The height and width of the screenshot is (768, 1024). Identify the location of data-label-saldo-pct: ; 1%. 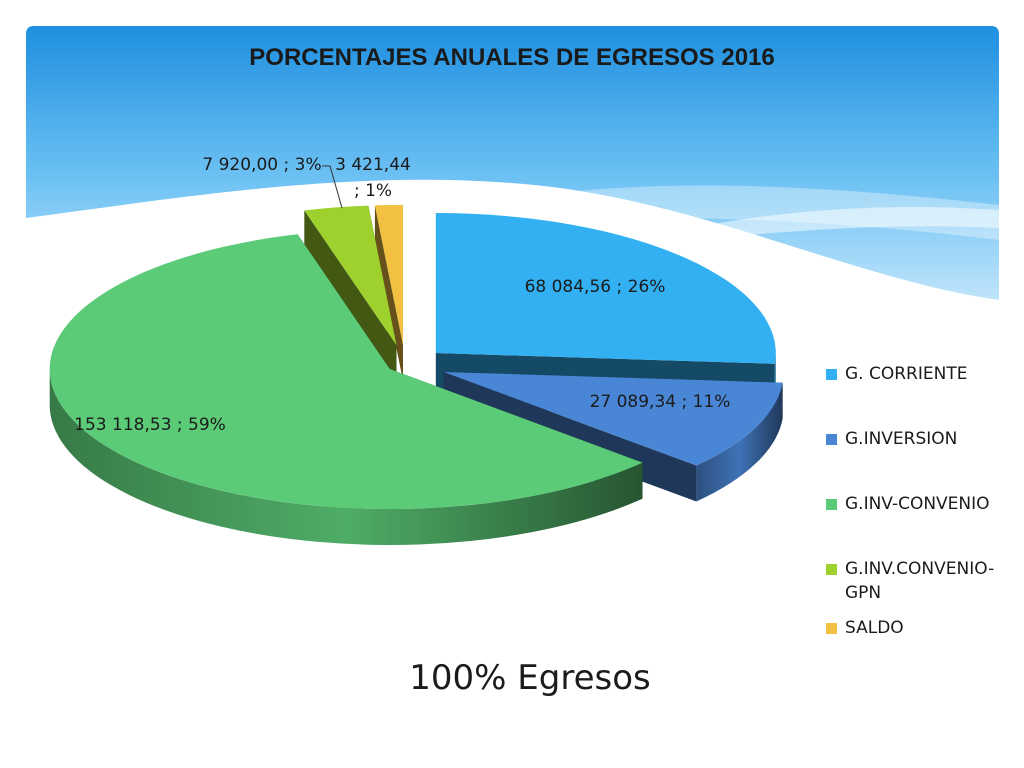
(373, 191).